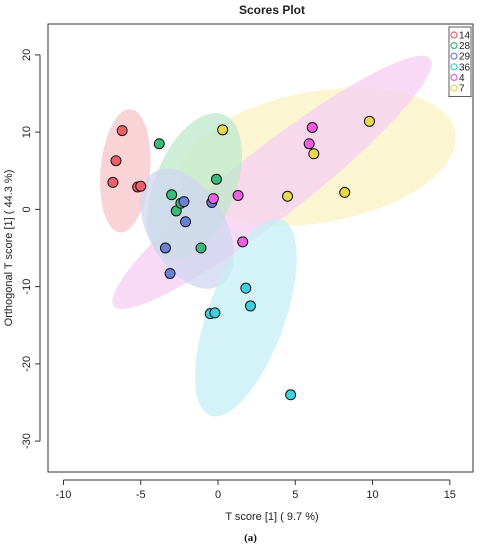 The width and height of the screenshot is (501, 550). I want to click on y-tick-label: 20, so click(27, 55).